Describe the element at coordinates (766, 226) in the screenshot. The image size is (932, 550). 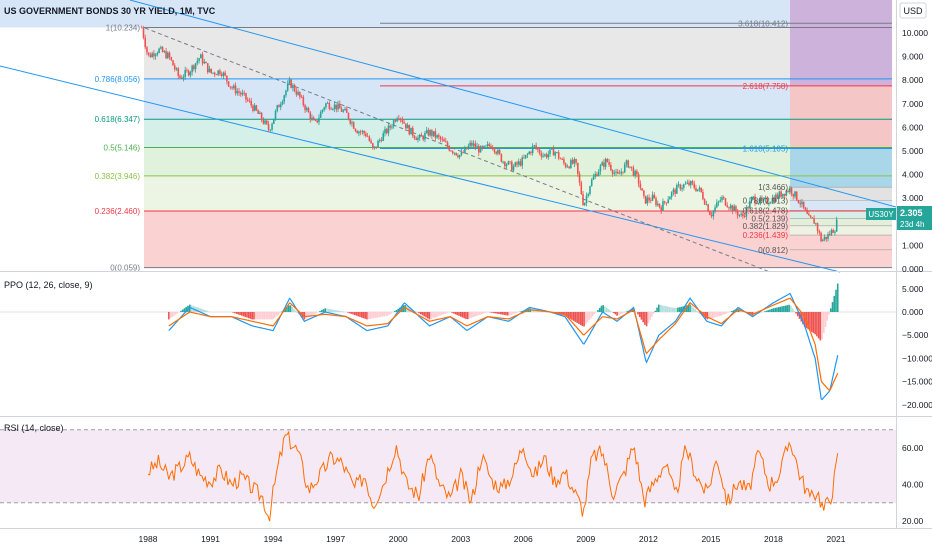
I see `fib-small-label: 0.382(1.829)` at that location.